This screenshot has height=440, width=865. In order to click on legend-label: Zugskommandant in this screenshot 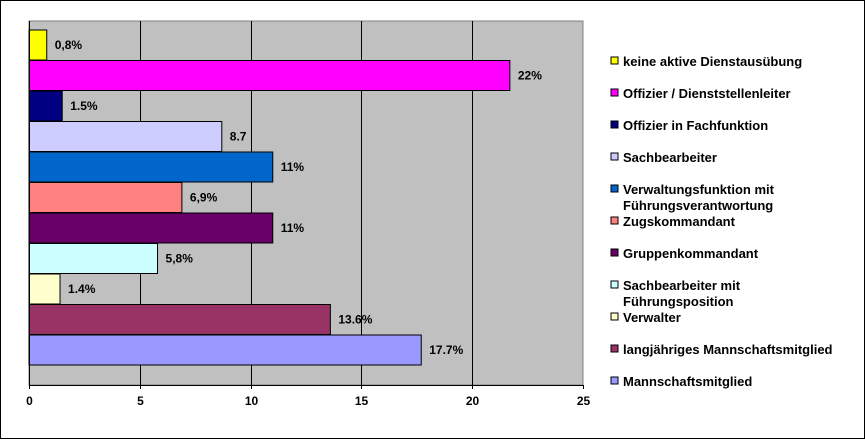, I will do `click(679, 221)`.